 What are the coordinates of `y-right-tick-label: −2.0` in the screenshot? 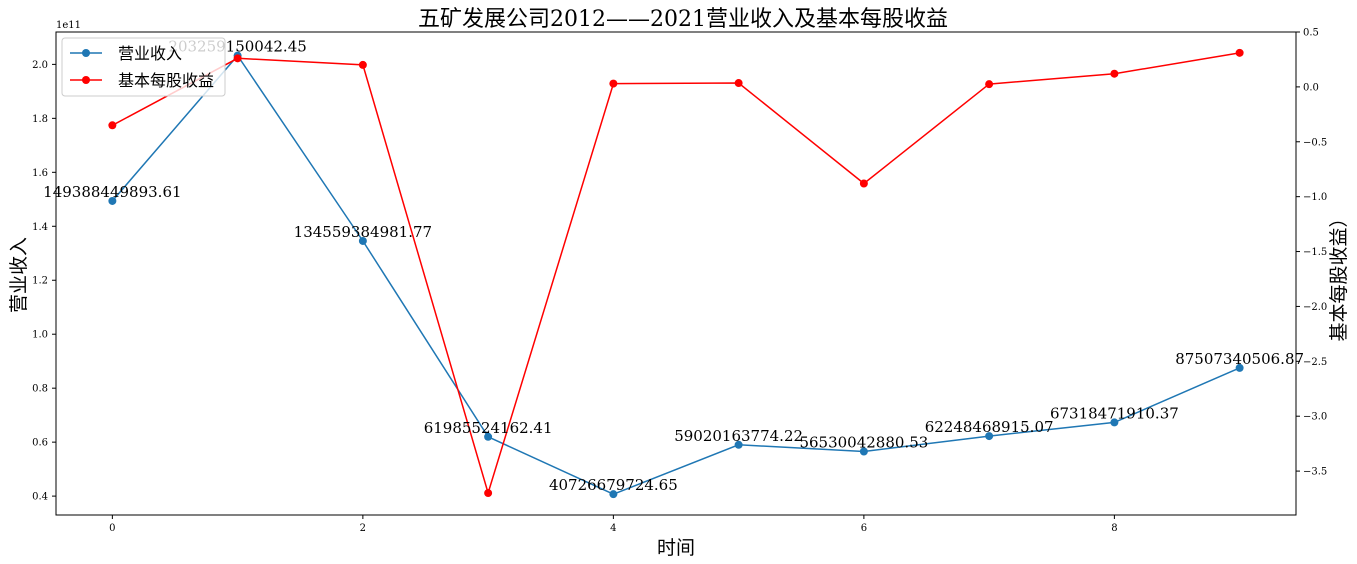 It's located at (1315, 307).